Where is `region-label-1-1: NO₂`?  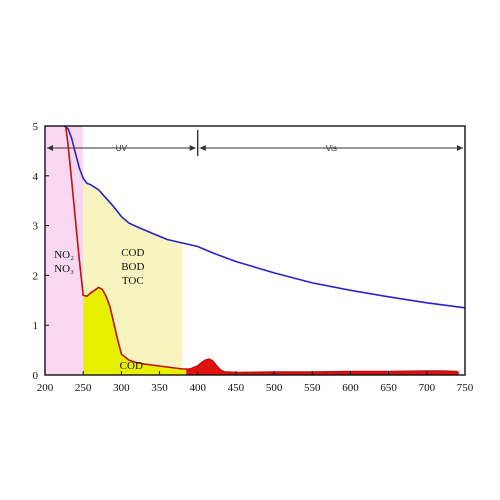 region-label-1-1: NO₂ is located at coordinates (64, 255).